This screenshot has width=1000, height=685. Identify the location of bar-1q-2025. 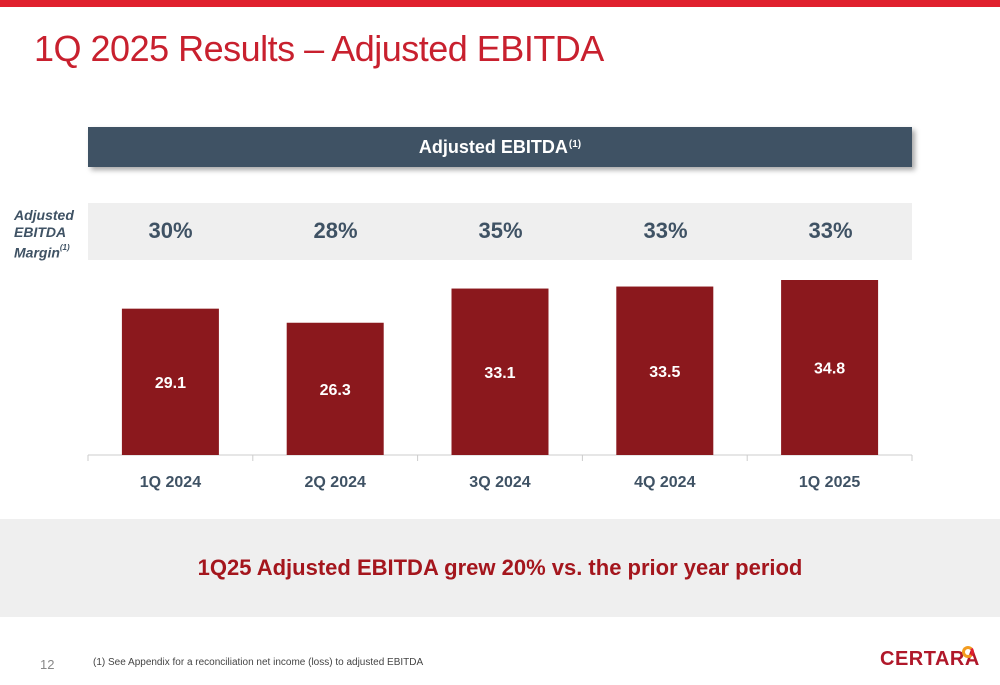
(830, 367).